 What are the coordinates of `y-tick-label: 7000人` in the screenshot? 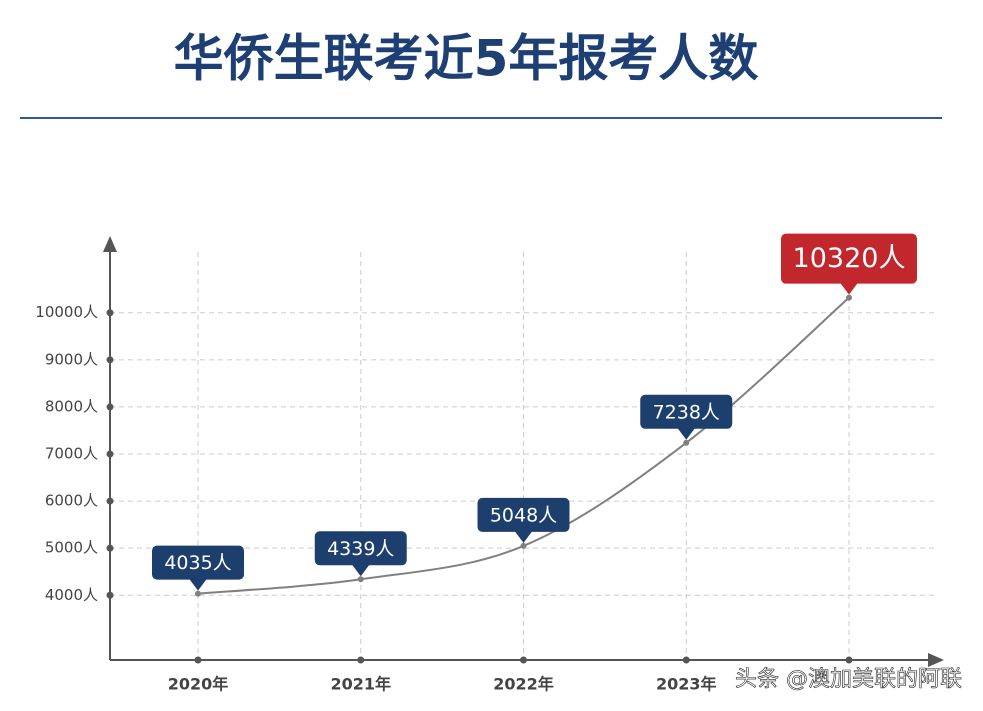 It's located at (71, 454).